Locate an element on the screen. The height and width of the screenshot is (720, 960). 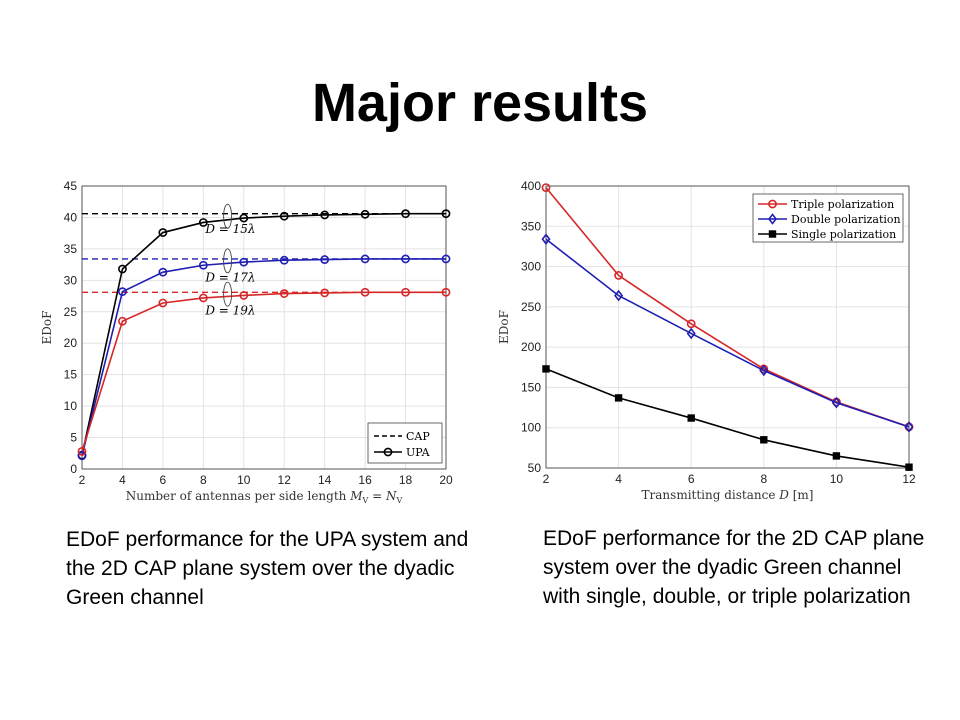
series-annotation: D = 15λ is located at coordinates (229, 229).